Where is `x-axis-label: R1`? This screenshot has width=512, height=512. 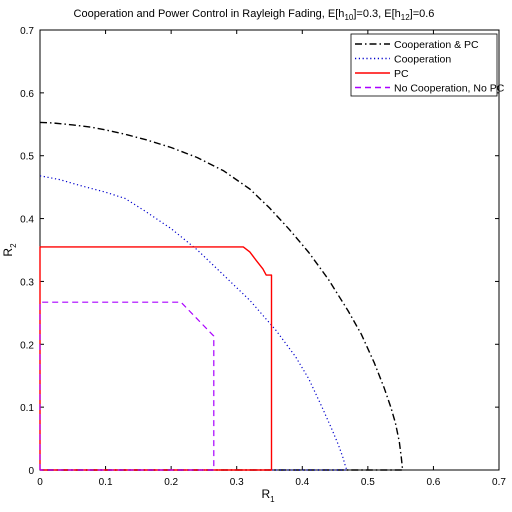 x-axis-label: R1 is located at coordinates (268, 495).